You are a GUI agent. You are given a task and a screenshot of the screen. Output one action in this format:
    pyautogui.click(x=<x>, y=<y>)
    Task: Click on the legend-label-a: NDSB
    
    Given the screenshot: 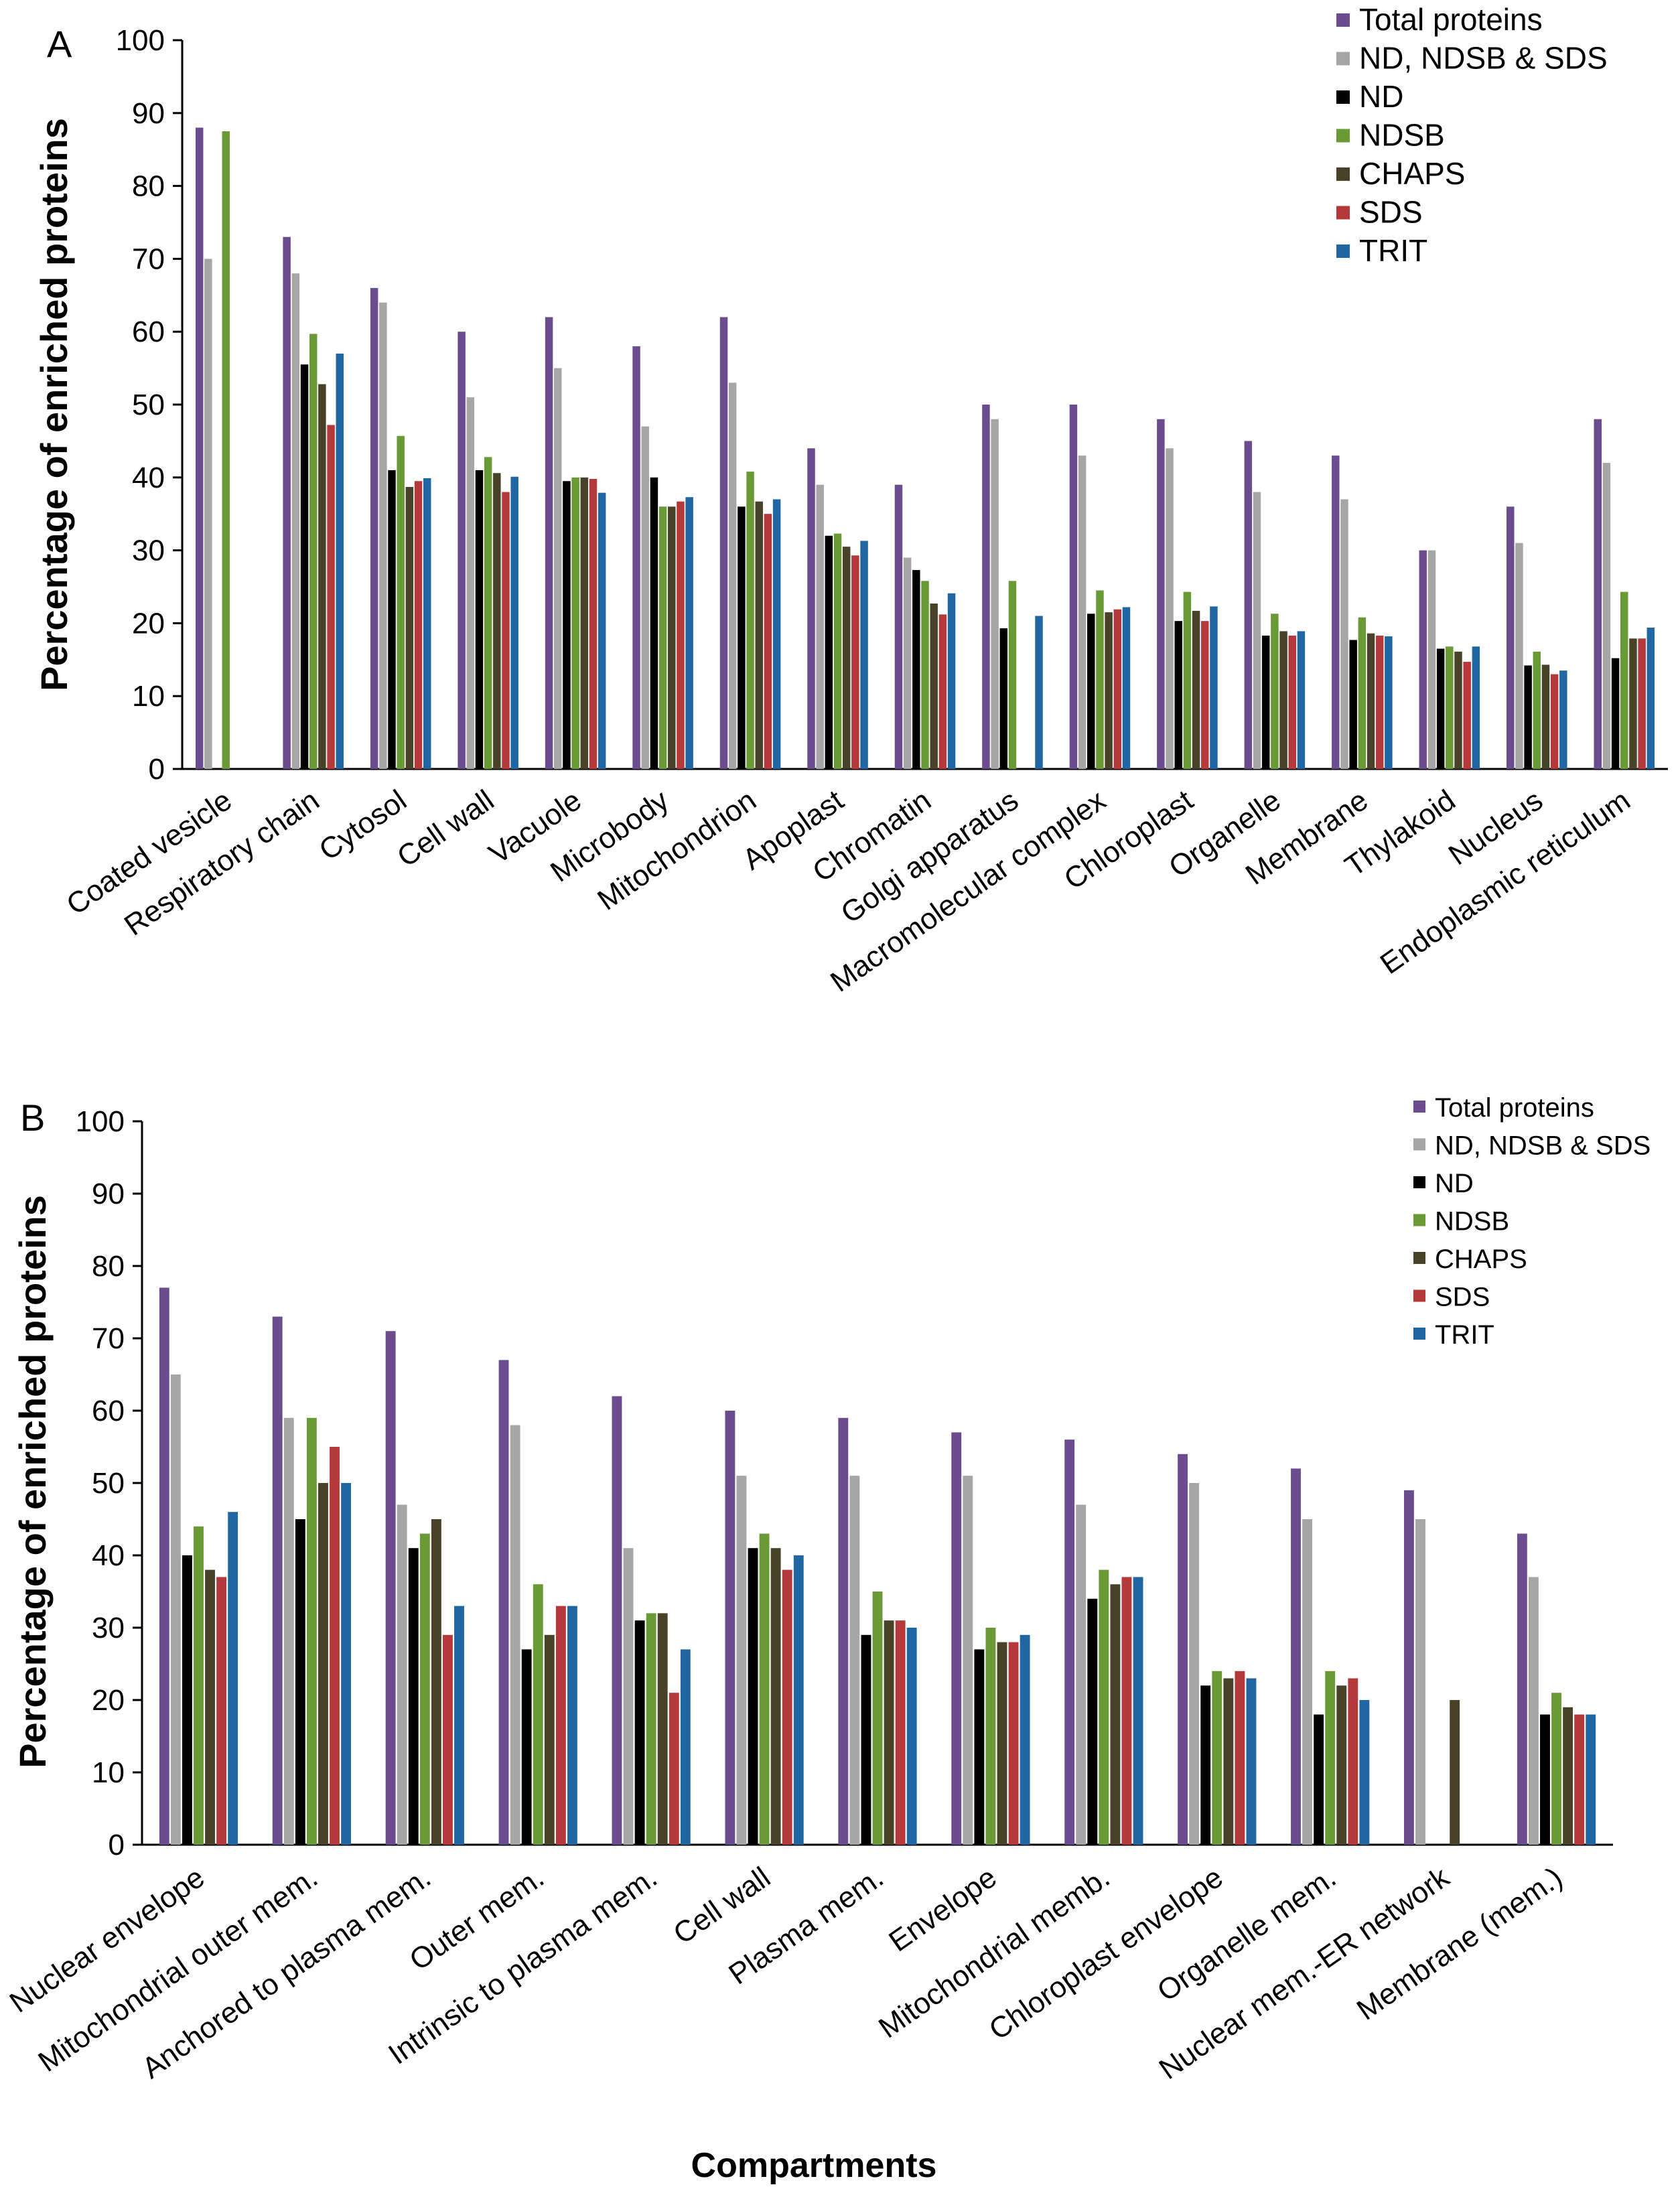 What is the action you would take?
    pyautogui.click(x=1402, y=136)
    